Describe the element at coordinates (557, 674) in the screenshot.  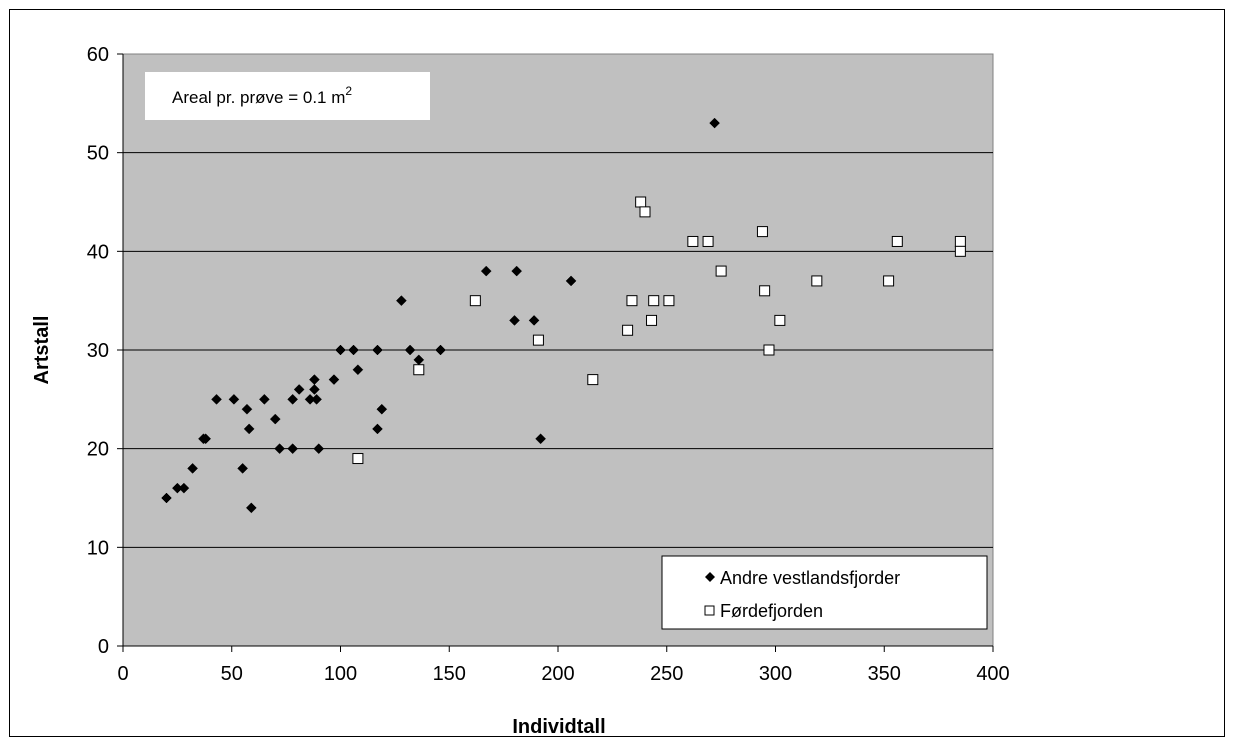
I see `x-tick-label: 200` at that location.